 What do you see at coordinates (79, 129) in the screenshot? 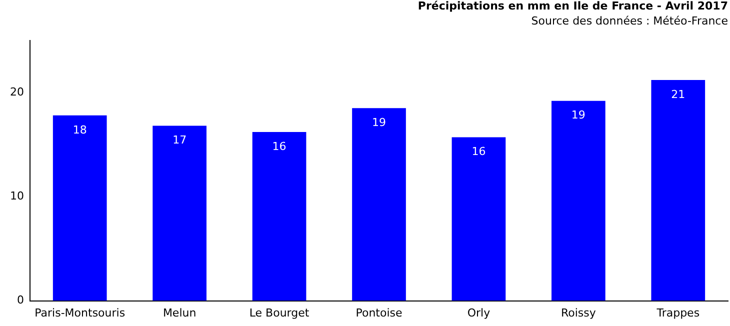
I see `data-label: 18` at bounding box center [79, 129].